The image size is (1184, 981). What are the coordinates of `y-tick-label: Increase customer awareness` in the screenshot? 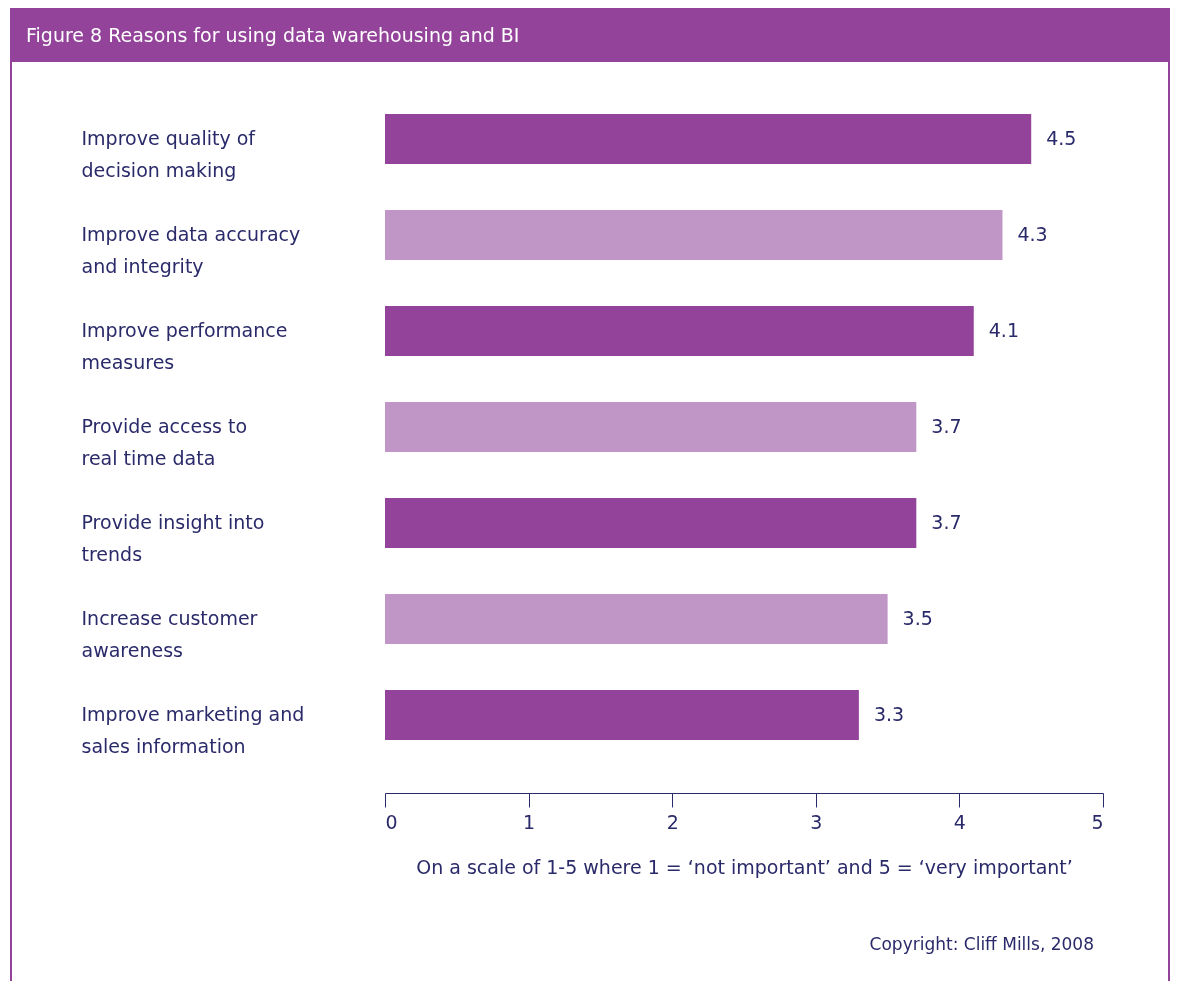 It's located at (169, 634).